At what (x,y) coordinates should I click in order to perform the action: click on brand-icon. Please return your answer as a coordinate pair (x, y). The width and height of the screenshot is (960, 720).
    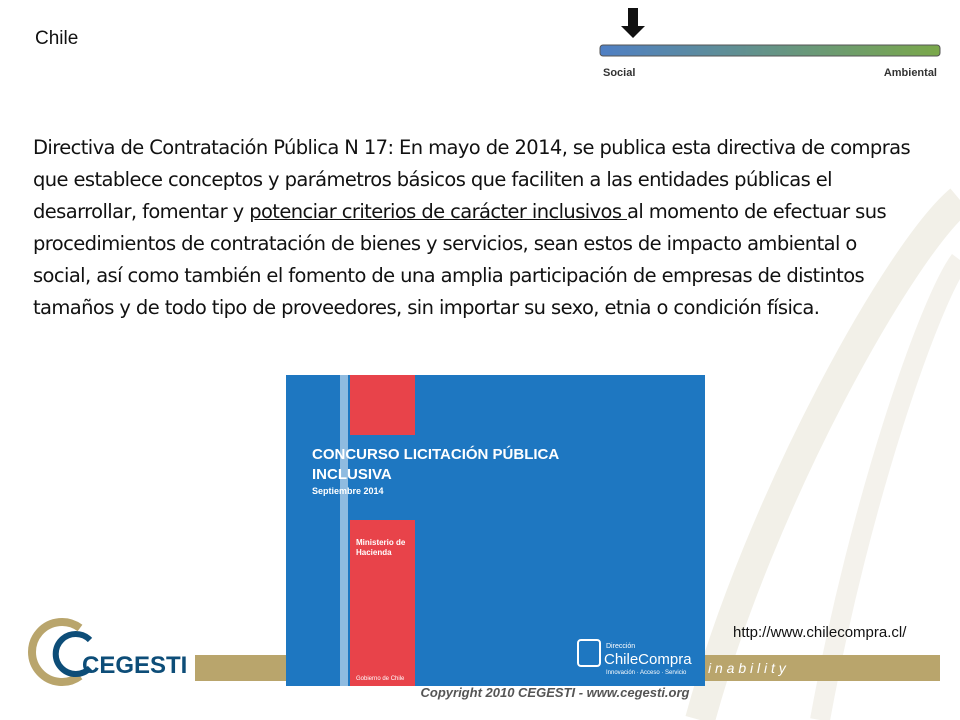
    Looking at the image, I should click on (589, 653).